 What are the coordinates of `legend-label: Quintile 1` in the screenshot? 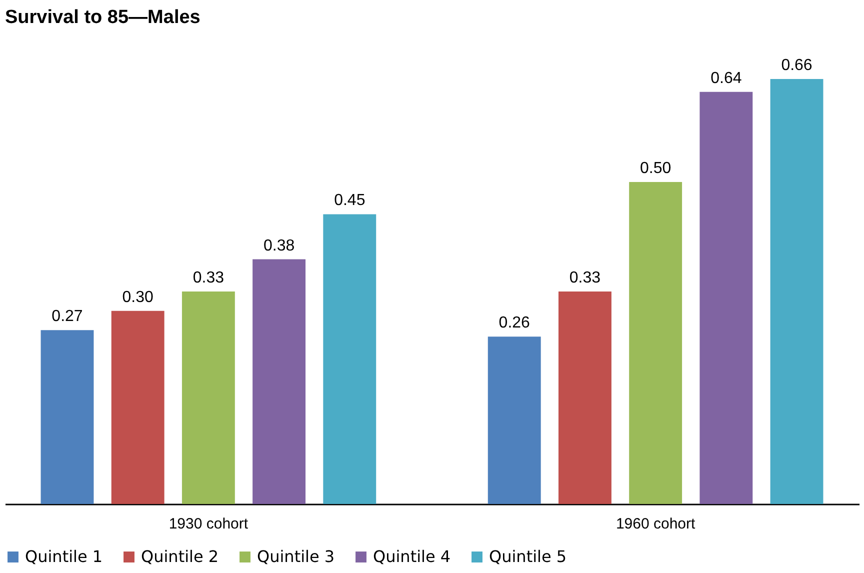 It's located at (64, 556).